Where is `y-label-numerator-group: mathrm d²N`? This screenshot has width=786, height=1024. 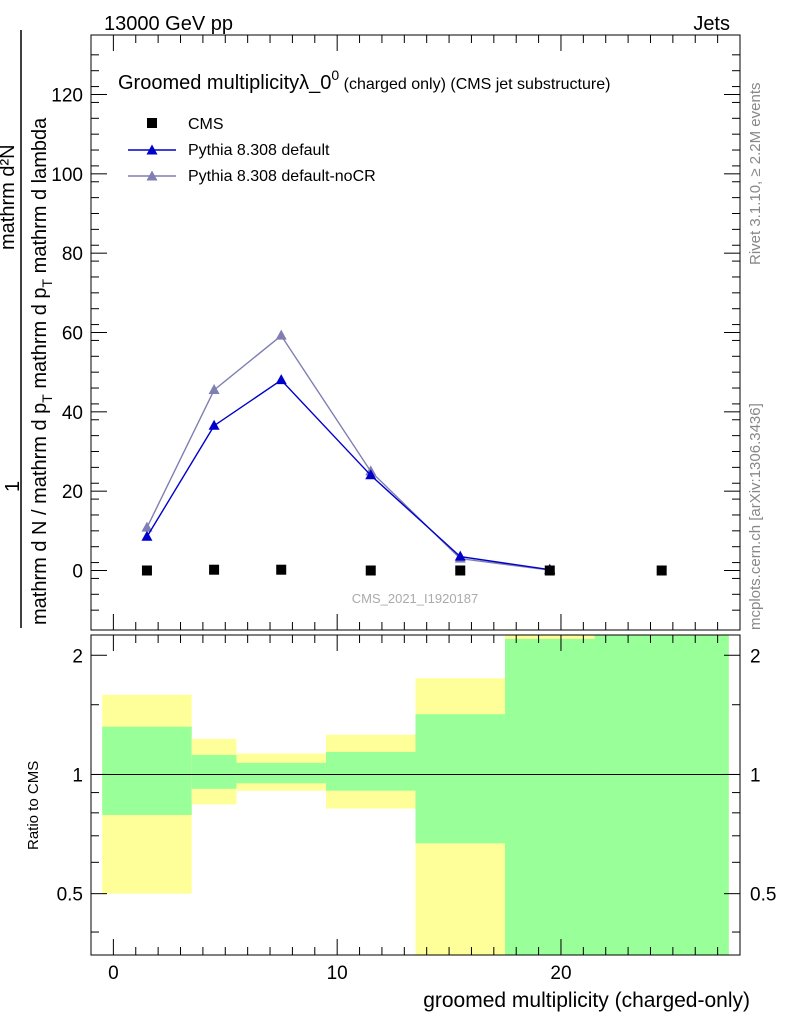
y-label-numerator-group: mathrm d²N is located at coordinates (9, 197).